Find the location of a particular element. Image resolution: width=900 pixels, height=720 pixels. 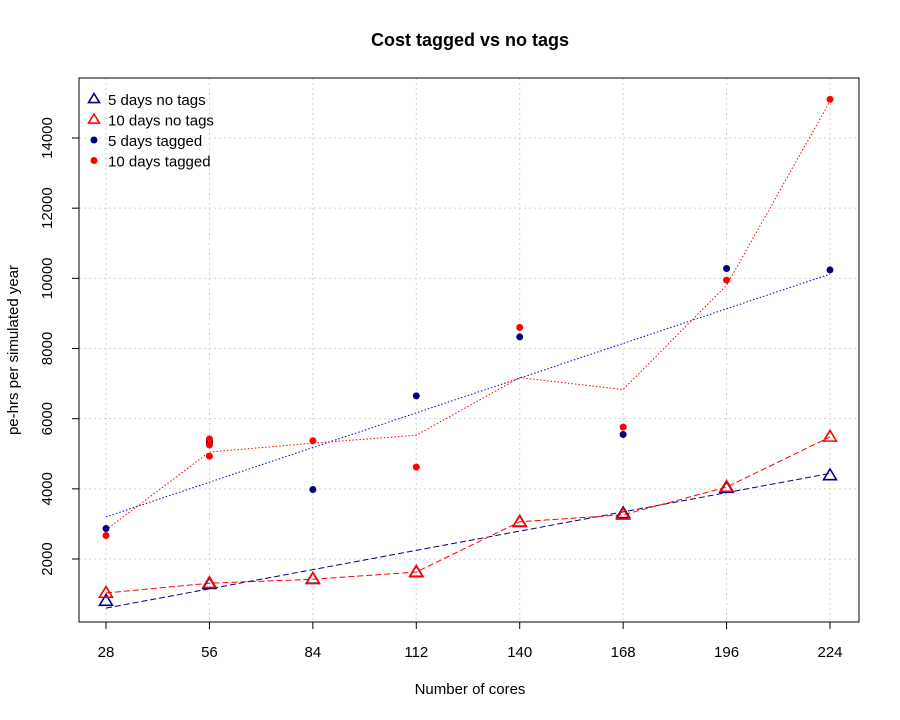

x-axis: 28 56 84 112 140 168 196 224 is located at coordinates (470, 641).